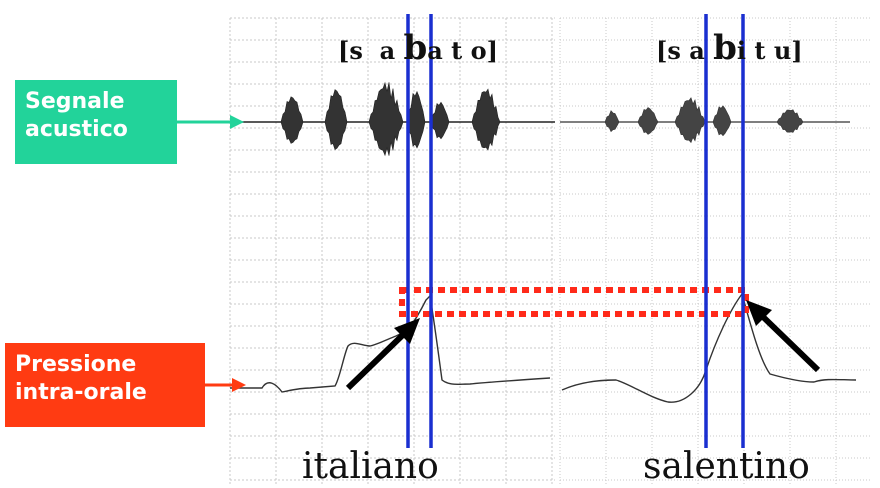 This screenshot has width=880, height=488. Describe the element at coordinates (75, 101) in the screenshot. I see `acoustic-label-line1: Segnale` at that location.